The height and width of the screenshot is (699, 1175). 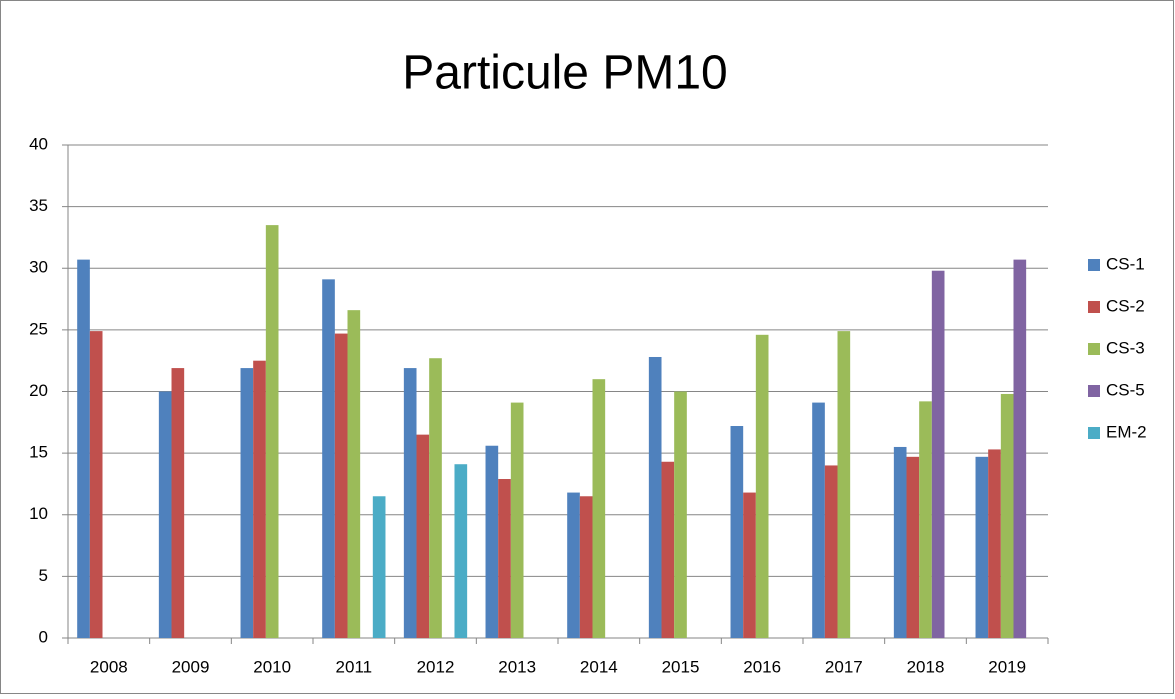 What do you see at coordinates (762, 666) in the screenshot?
I see `x-tick-label: 2016` at bounding box center [762, 666].